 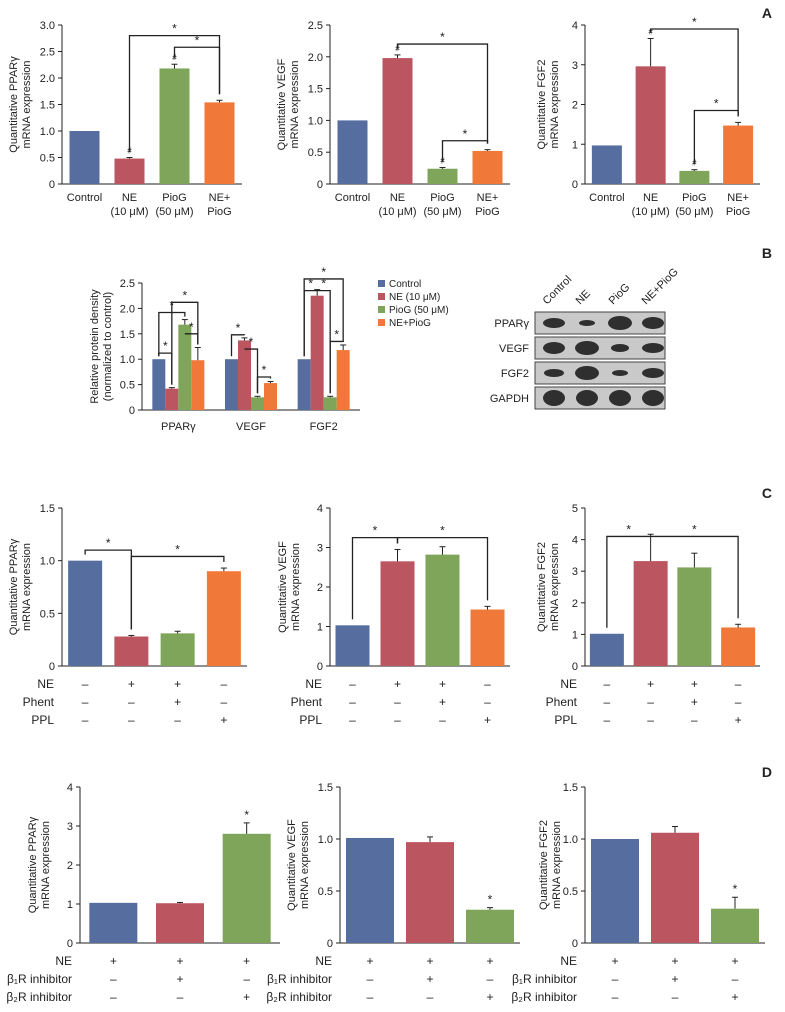 What do you see at coordinates (307, 702) in the screenshot?
I see `treatment-label: Phent` at bounding box center [307, 702].